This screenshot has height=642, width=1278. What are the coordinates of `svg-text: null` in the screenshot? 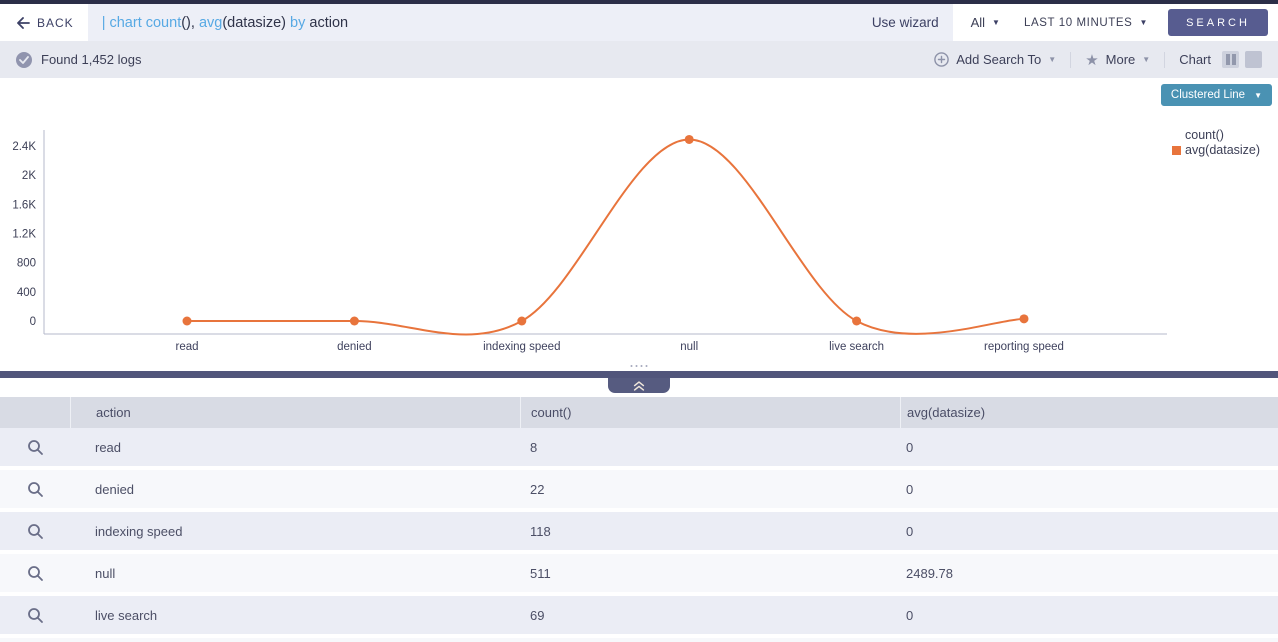 It's located at (689, 347).